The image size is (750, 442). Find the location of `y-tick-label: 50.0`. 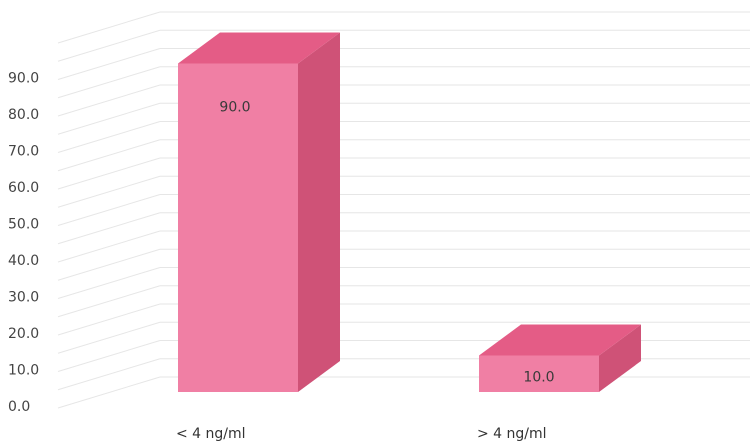

y-tick-label: 50.0 is located at coordinates (23, 225).